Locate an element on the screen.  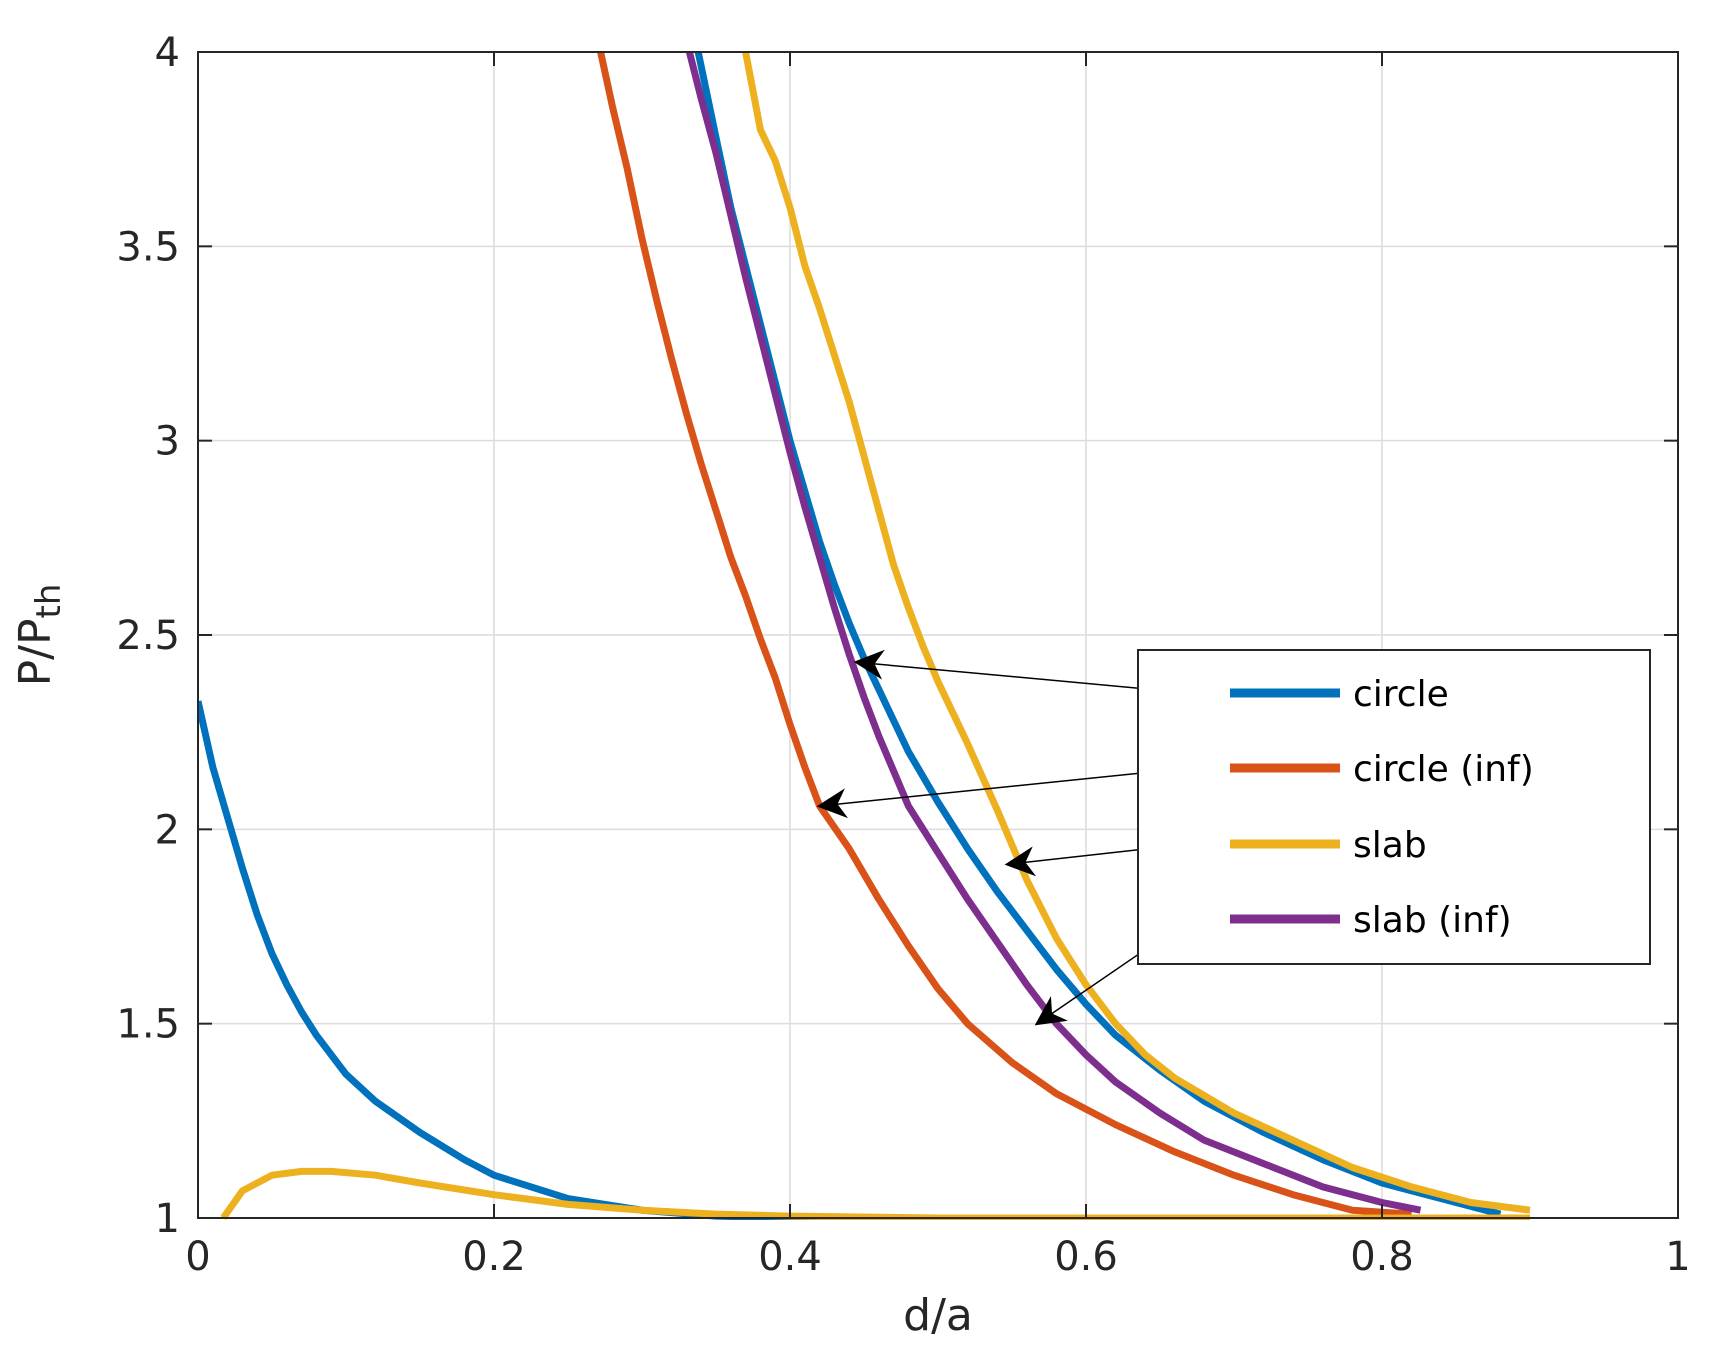
y-axis-label: P/Pth is located at coordinates (39, 635).